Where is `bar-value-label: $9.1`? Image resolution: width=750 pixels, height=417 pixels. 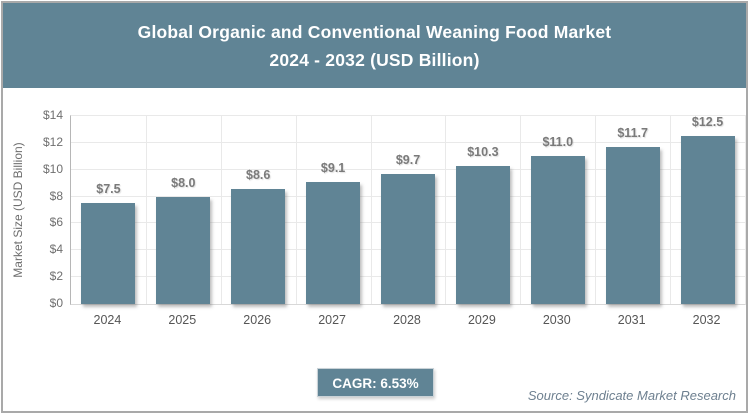
bar-value-label: $9.1 is located at coordinates (333, 167).